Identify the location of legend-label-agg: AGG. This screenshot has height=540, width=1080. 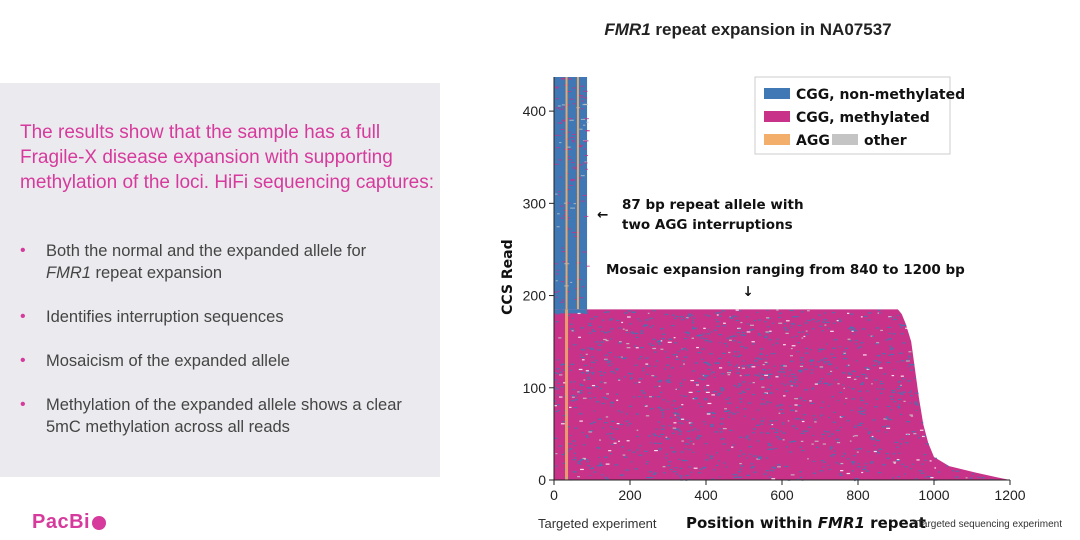
(813, 141).